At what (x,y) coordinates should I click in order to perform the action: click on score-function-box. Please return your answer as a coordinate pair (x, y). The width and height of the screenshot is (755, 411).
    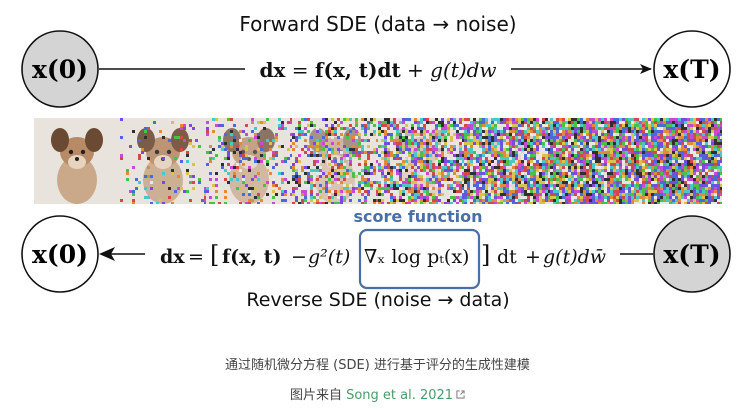
    Looking at the image, I should click on (419, 259).